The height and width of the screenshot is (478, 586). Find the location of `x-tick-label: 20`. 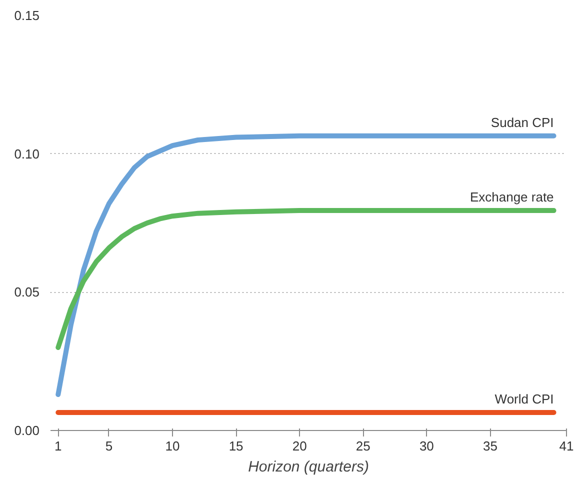

x-tick-label: 20 is located at coordinates (299, 446).